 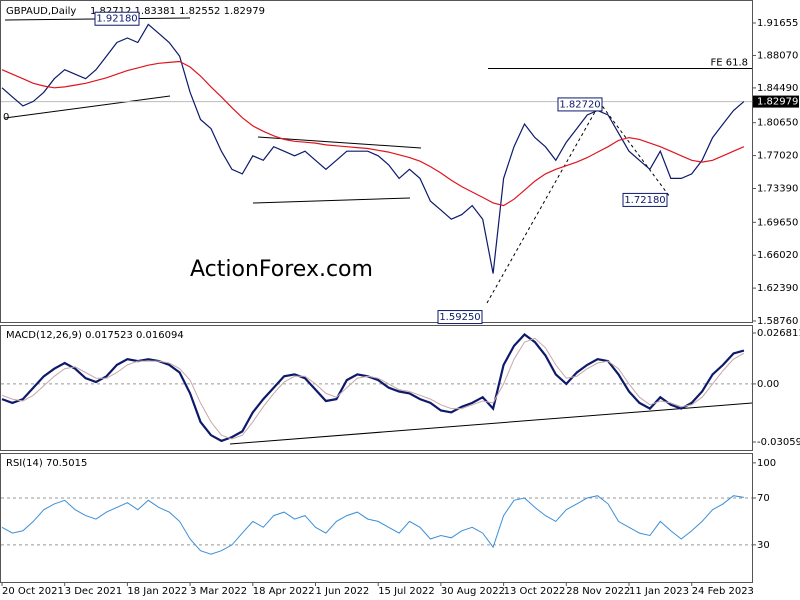 What do you see at coordinates (659, 591) in the screenshot?
I see `x-tick-label: 11 Jan 2023` at bounding box center [659, 591].